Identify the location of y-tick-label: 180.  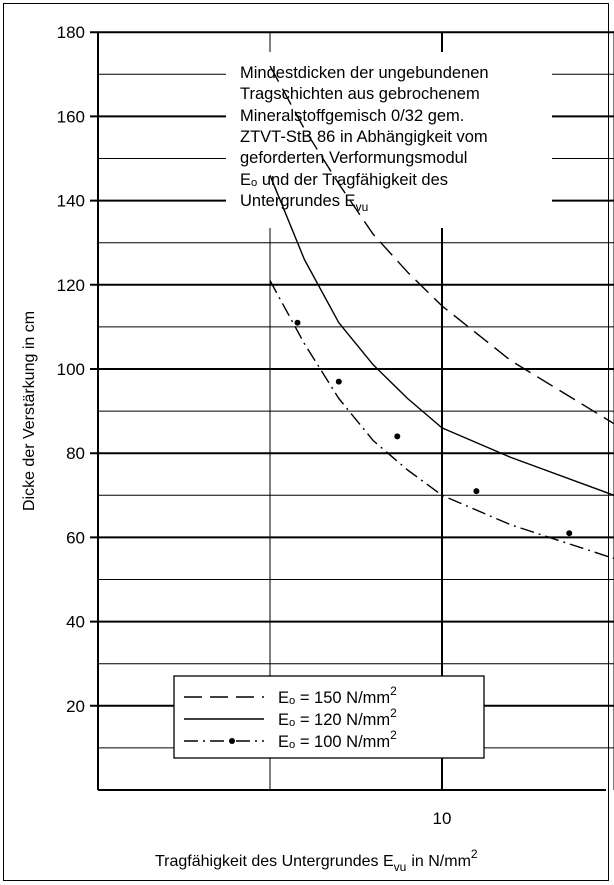
(71, 32).